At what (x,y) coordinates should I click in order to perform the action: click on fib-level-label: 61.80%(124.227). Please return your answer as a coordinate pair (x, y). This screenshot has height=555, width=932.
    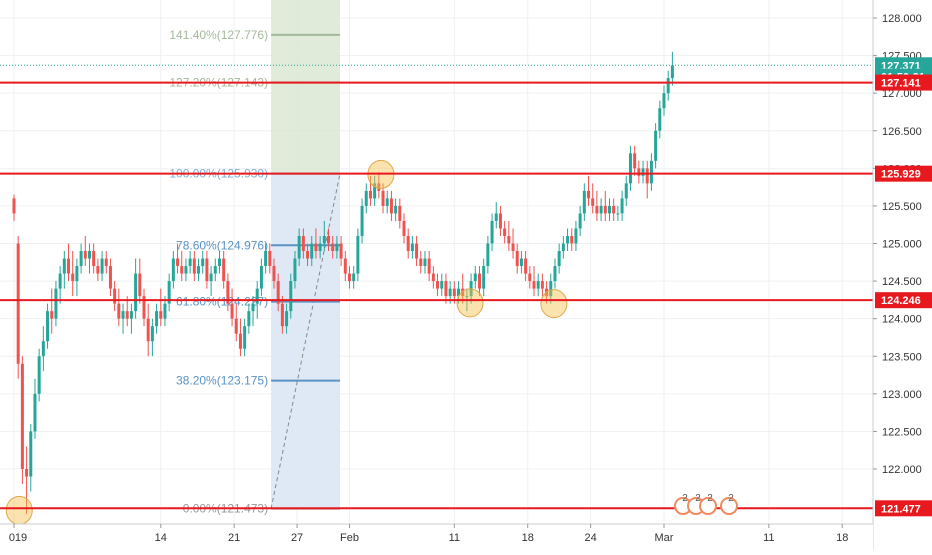
    Looking at the image, I should click on (222, 302).